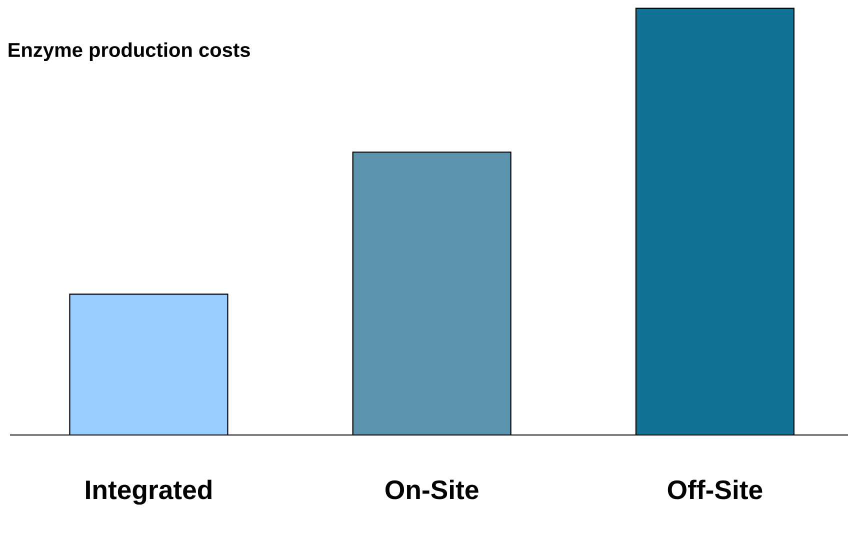  What do you see at coordinates (432, 490) in the screenshot?
I see `x-tick-label: On-Site` at bounding box center [432, 490].